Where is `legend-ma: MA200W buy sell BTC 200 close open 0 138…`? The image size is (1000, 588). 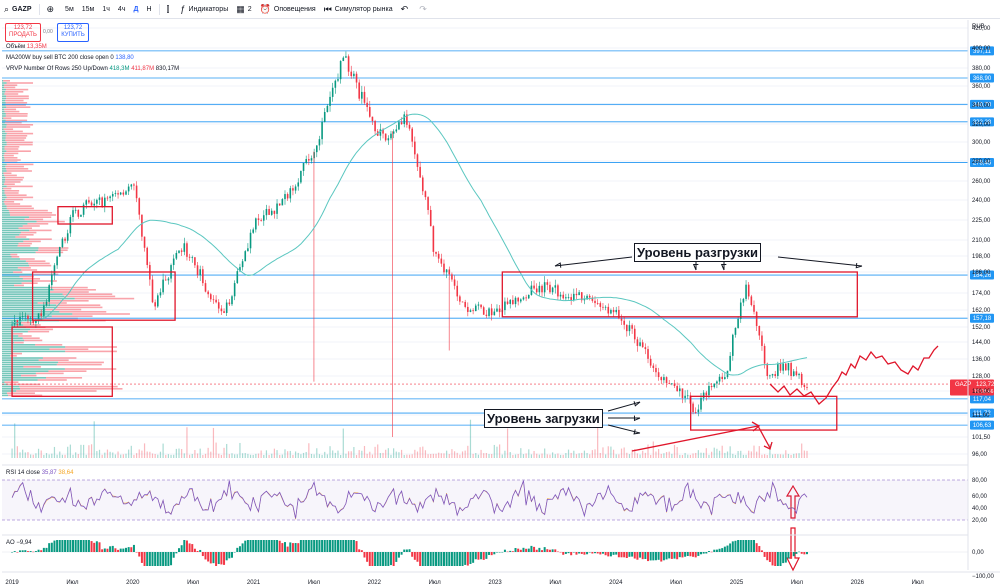
legend-ma: MA200W buy sell BTC 200 close open 0 138… is located at coordinates (70, 58).